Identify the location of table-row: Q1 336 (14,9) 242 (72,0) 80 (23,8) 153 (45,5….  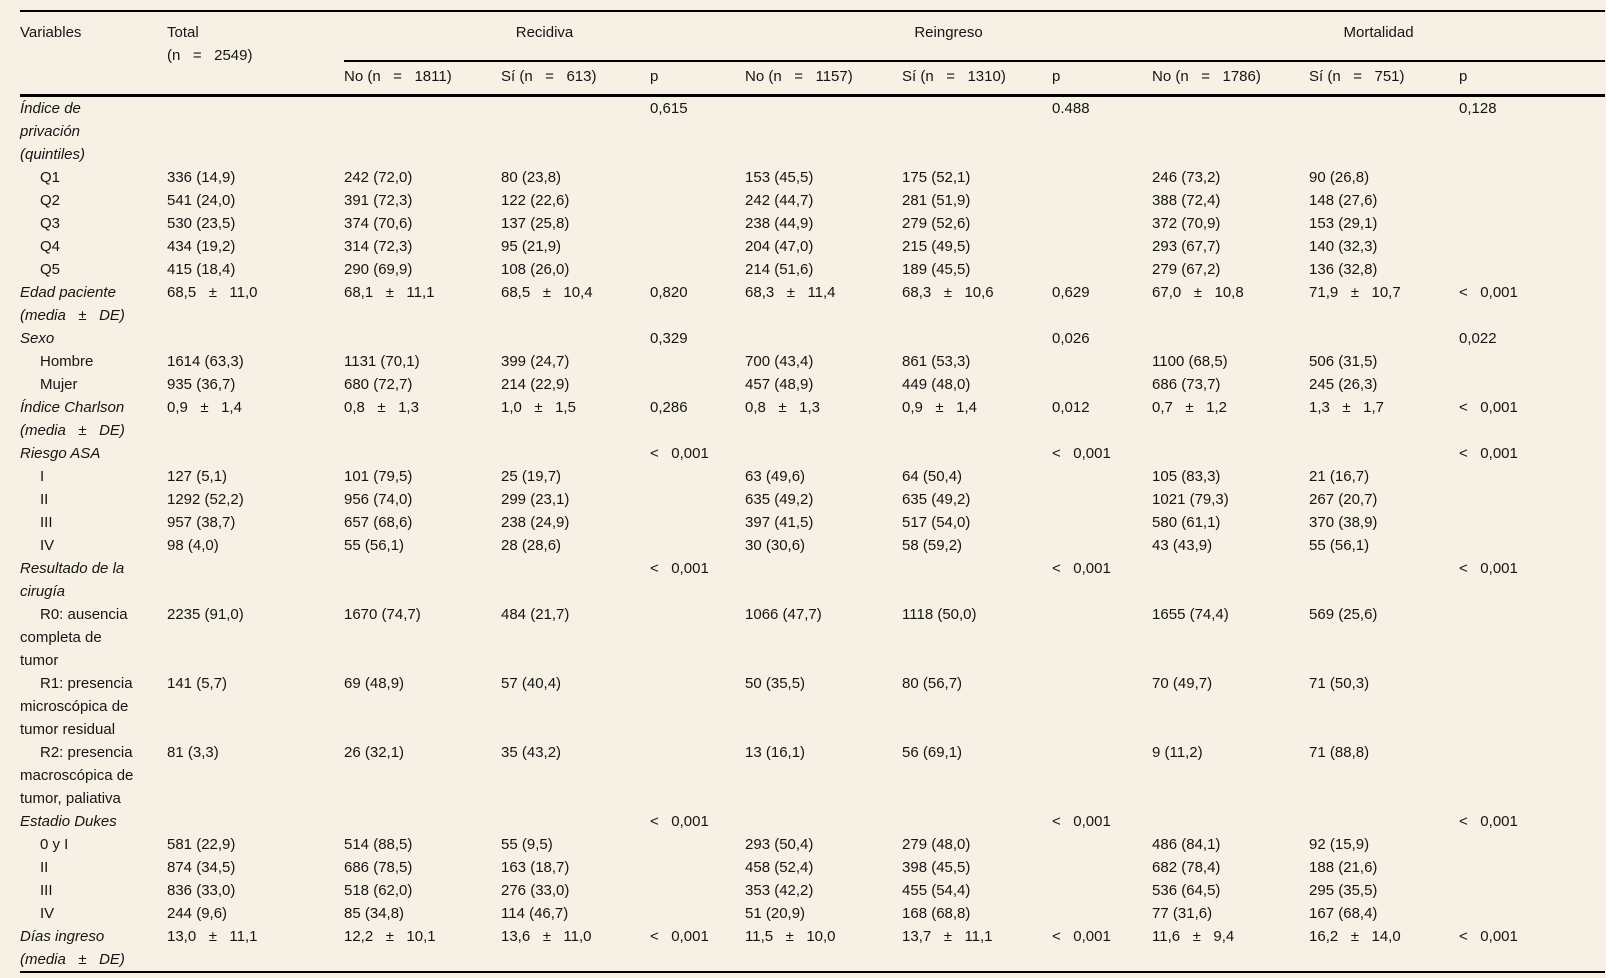
(812, 177).